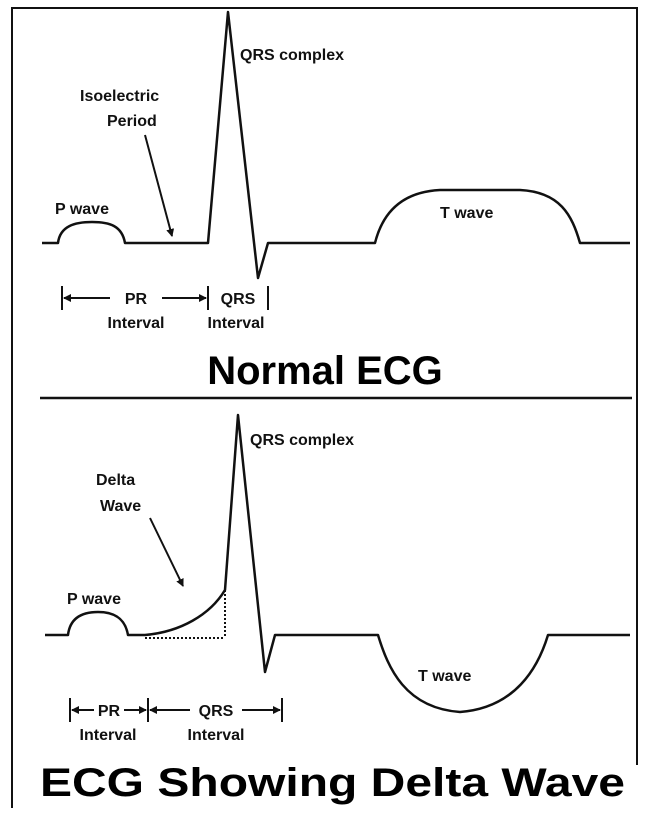 This screenshot has width=649, height=814. I want to click on delta-guides, so click(185, 614).